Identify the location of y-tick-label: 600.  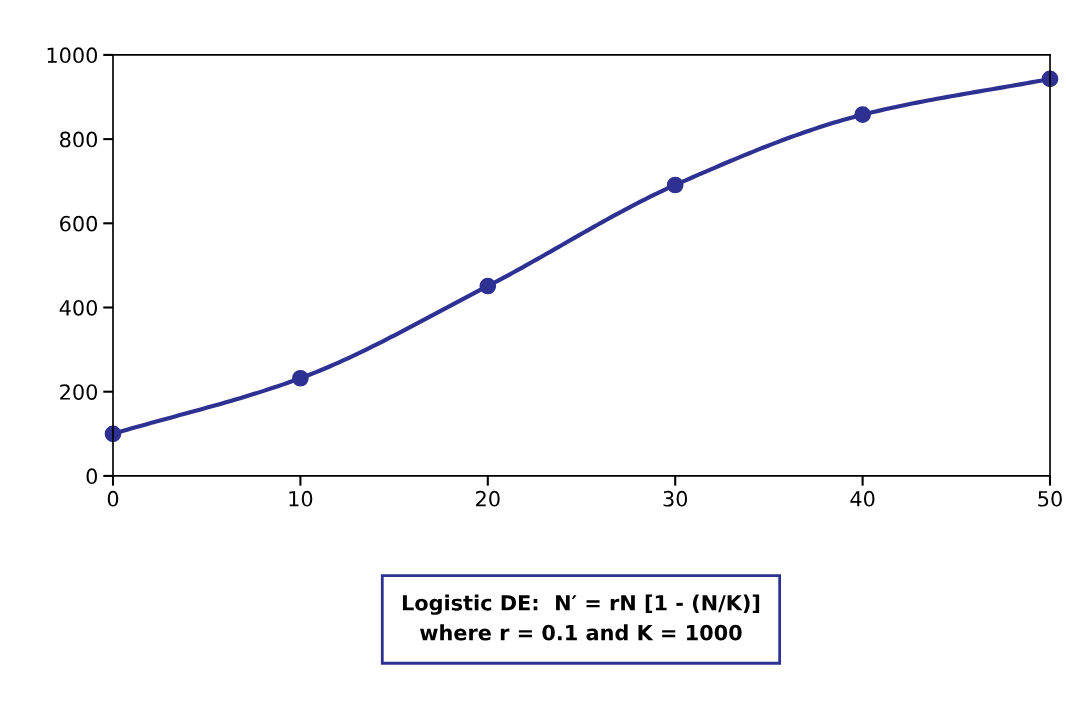
(79, 223).